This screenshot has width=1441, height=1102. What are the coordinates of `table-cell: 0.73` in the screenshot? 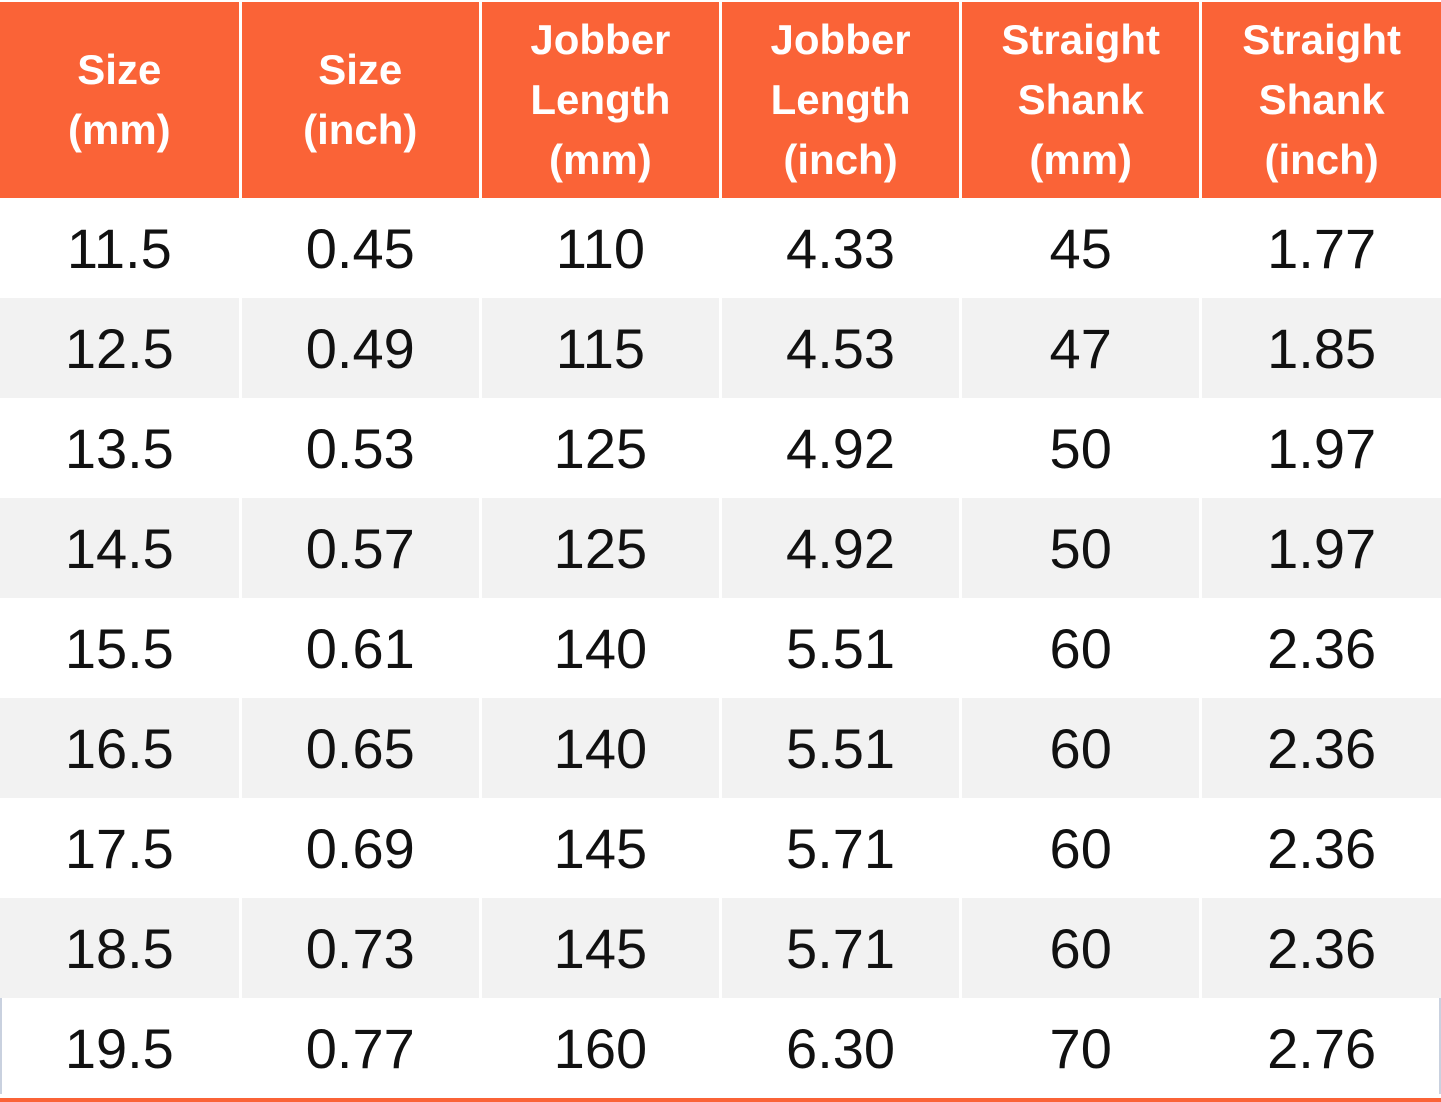 It's located at (361, 948).